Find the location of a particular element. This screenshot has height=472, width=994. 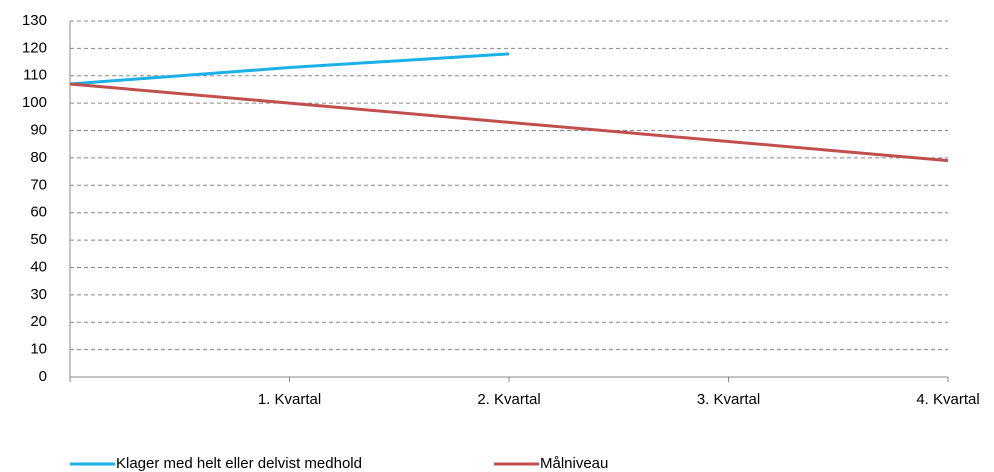

series-line is located at coordinates (289, 69).